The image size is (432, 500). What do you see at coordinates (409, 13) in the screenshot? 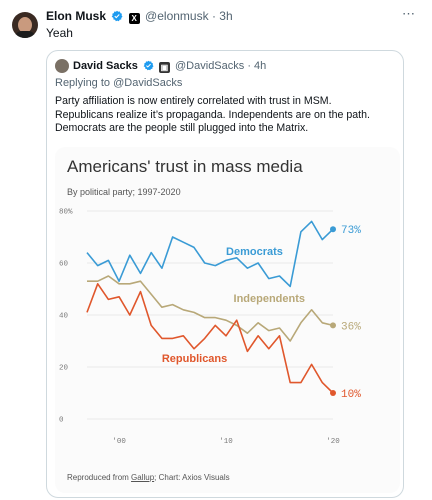
I see `more-options-icon: ⋯` at bounding box center [409, 13].